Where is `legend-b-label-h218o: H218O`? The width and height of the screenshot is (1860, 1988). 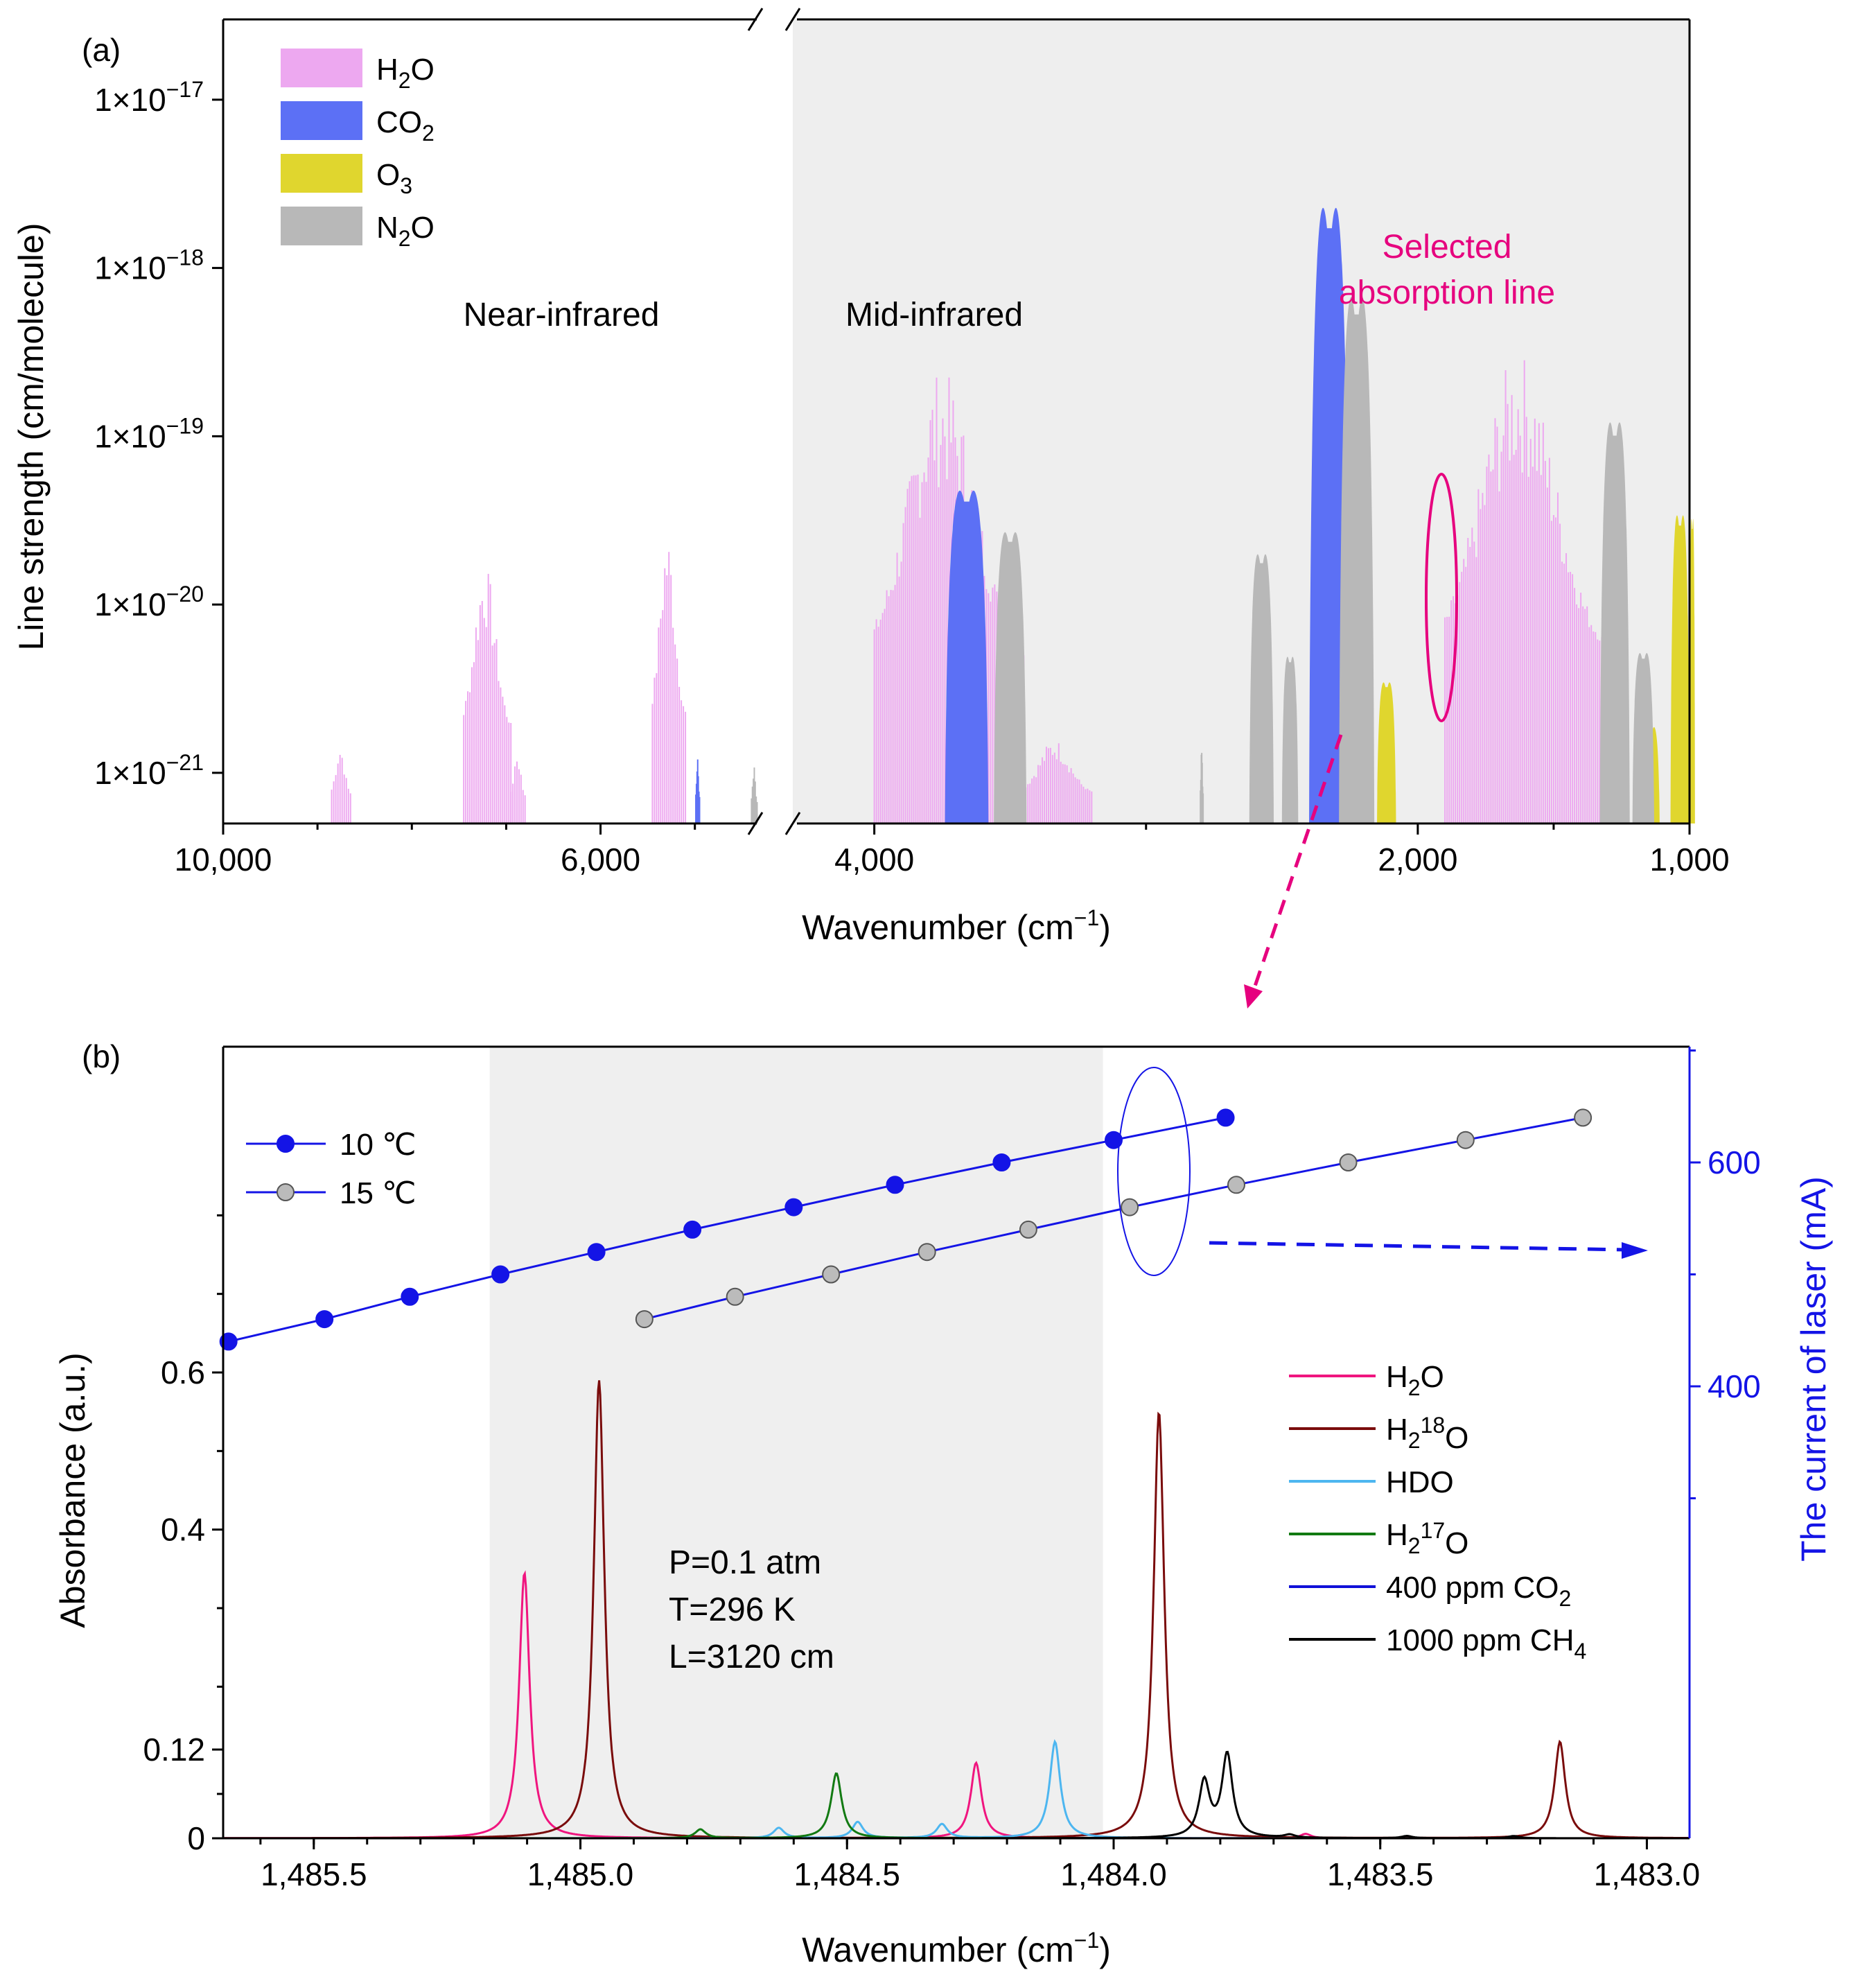 legend-b-label-h218o: H218O is located at coordinates (1427, 1434).